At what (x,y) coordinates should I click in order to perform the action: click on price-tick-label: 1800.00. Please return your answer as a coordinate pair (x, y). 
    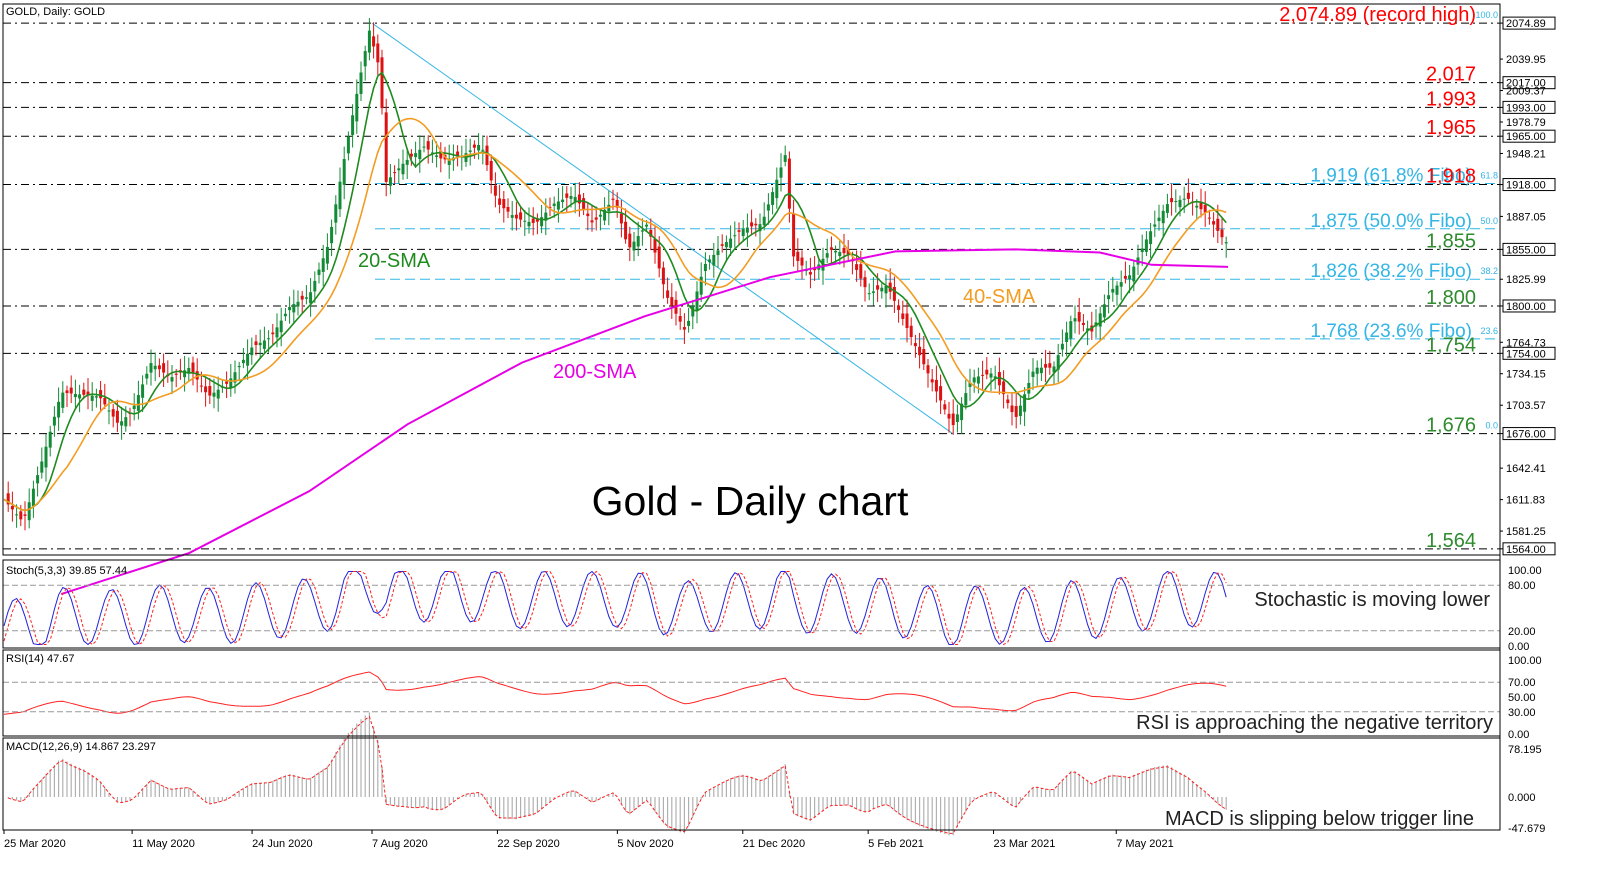
    Looking at the image, I should click on (1526, 307).